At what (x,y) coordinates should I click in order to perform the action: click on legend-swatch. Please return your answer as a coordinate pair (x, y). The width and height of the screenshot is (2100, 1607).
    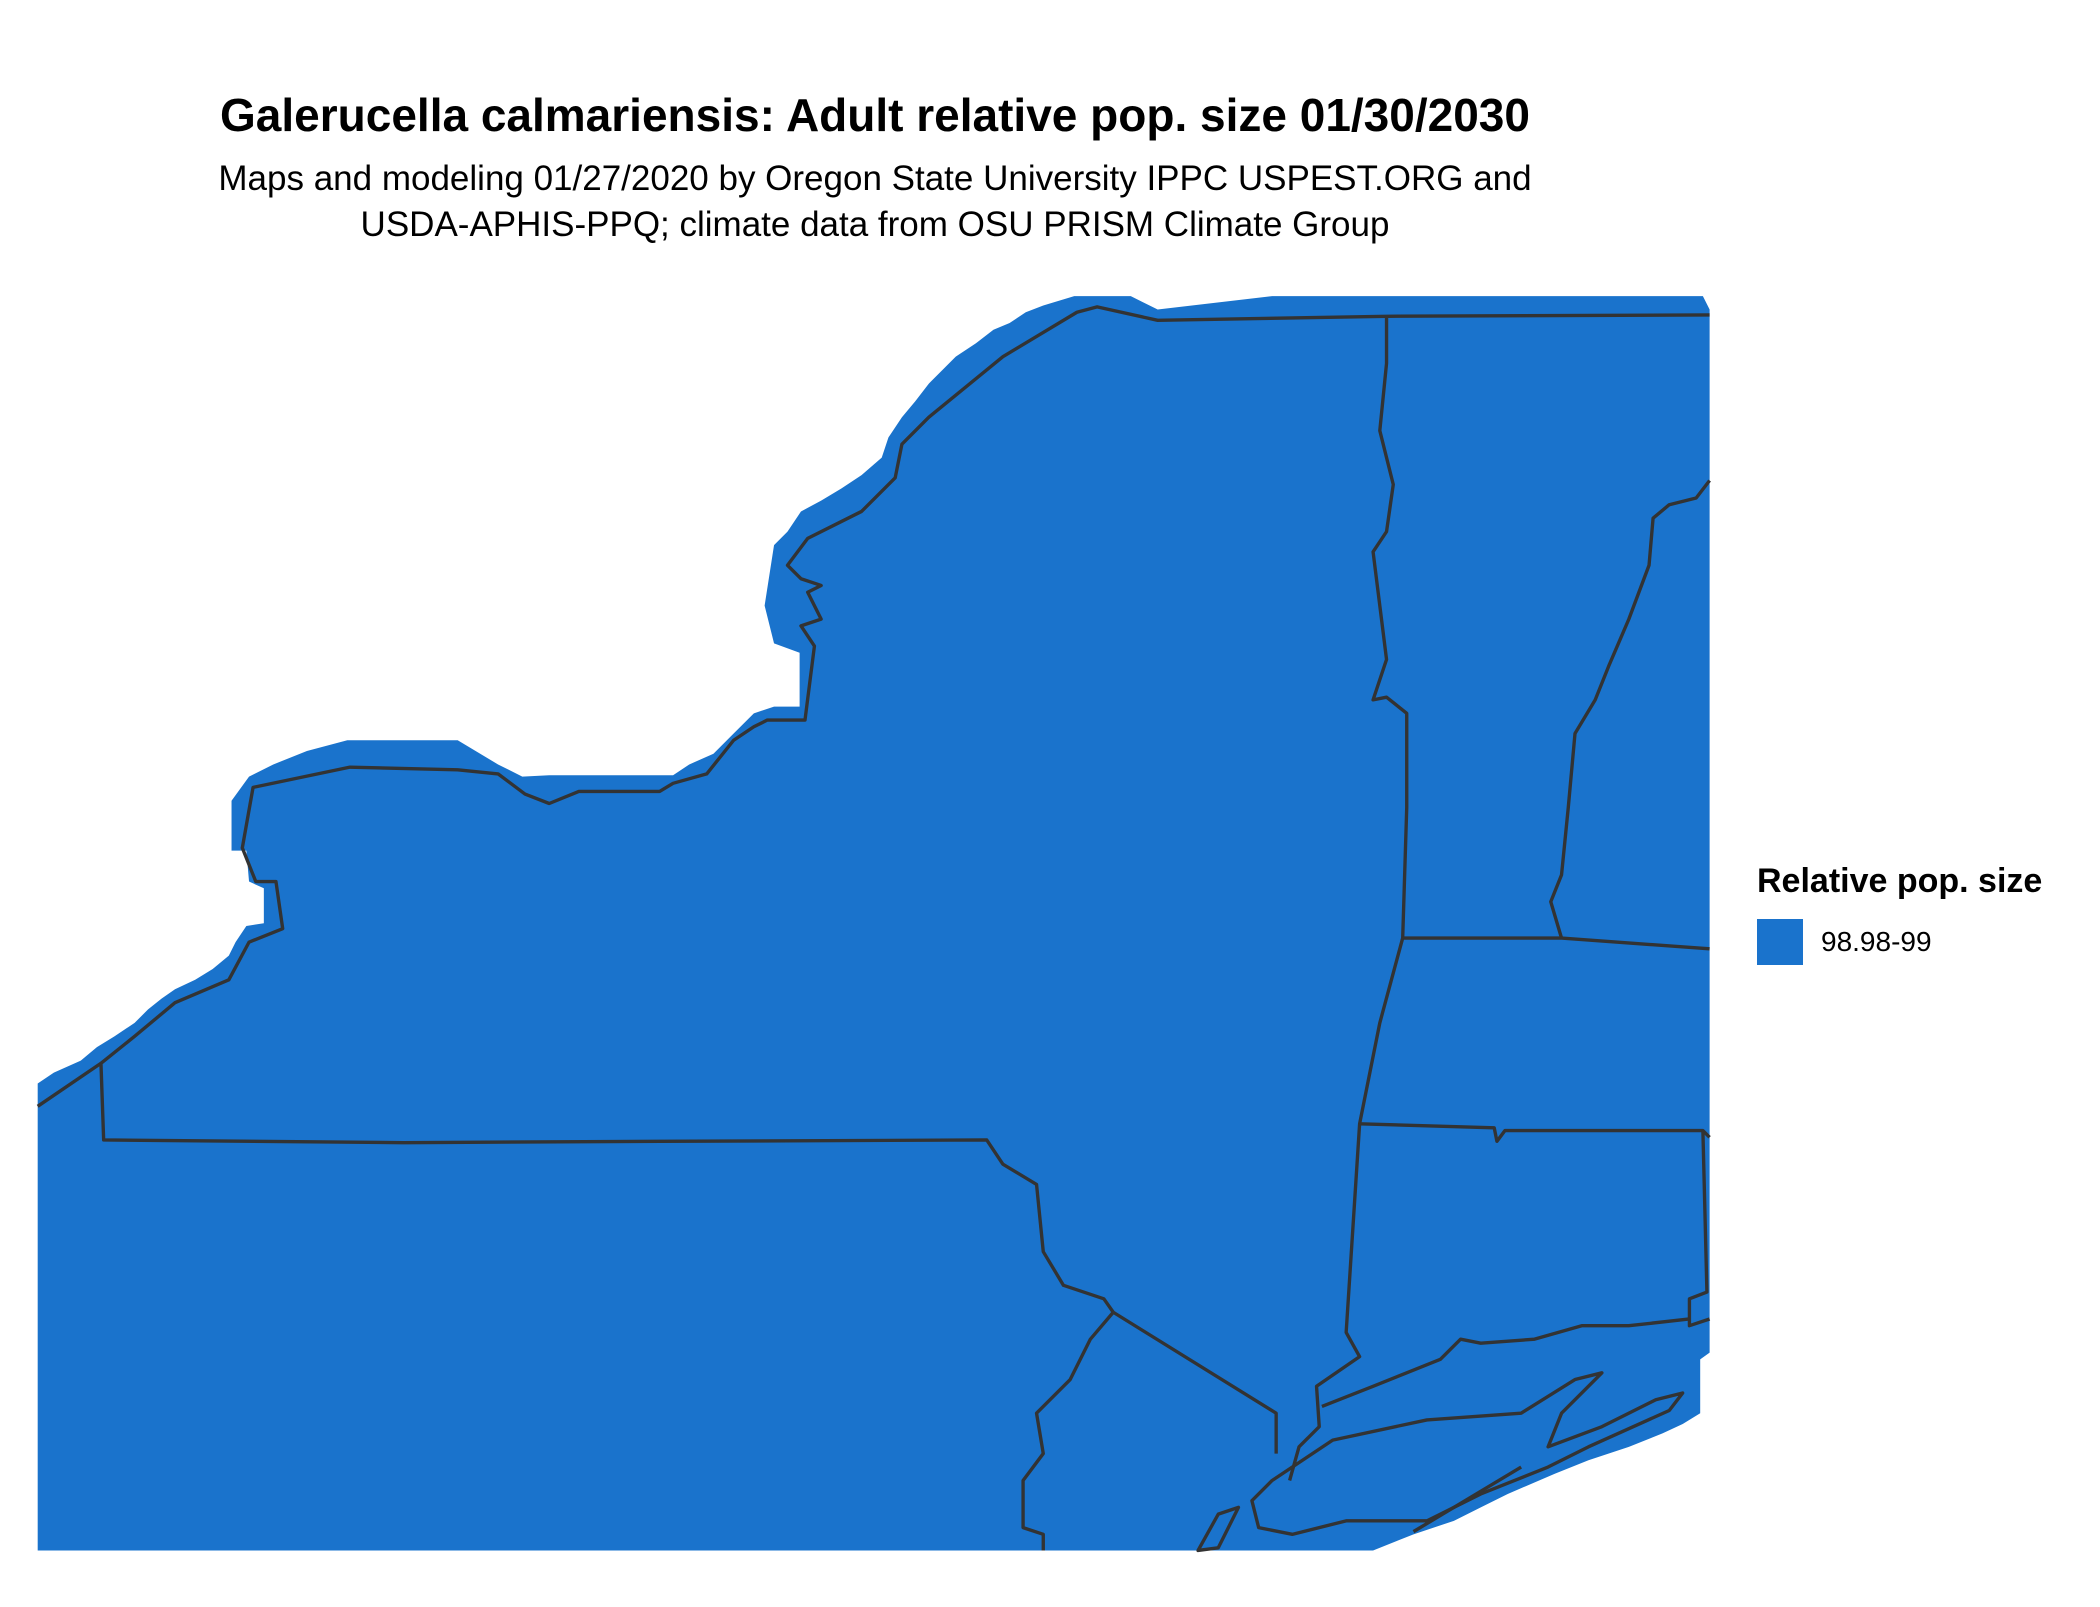
    Looking at the image, I should click on (1780, 942).